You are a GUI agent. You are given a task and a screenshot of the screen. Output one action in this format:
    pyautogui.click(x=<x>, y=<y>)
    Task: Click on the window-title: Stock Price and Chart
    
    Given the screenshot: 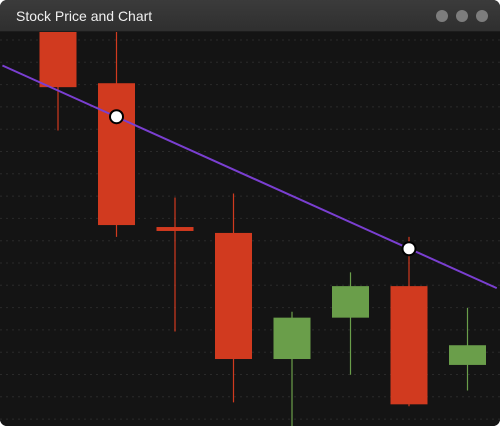 What is the action you would take?
    pyautogui.click(x=84, y=16)
    